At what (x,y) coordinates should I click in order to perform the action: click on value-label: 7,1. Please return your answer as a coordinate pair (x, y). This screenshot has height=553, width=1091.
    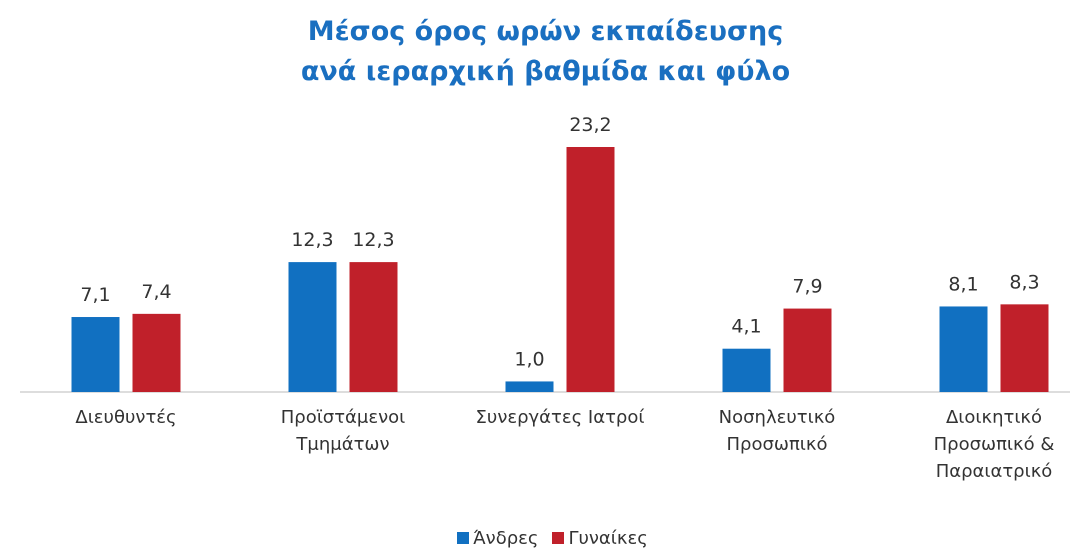
    Looking at the image, I should click on (95, 295).